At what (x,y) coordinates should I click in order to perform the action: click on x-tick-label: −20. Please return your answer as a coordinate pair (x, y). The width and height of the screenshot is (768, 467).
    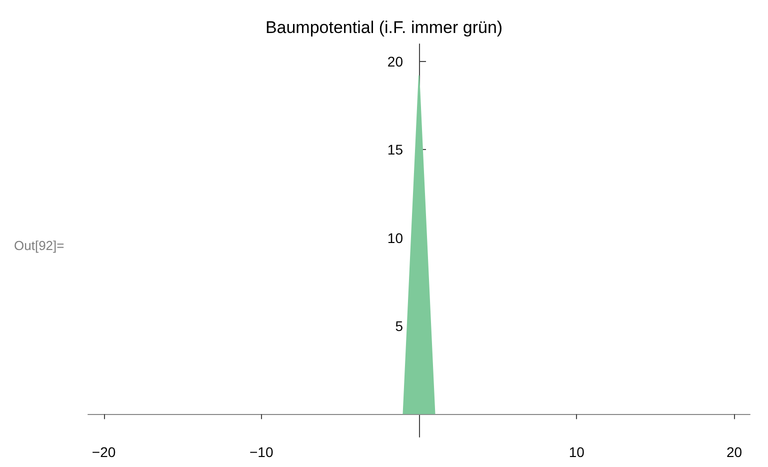
    Looking at the image, I should click on (104, 452).